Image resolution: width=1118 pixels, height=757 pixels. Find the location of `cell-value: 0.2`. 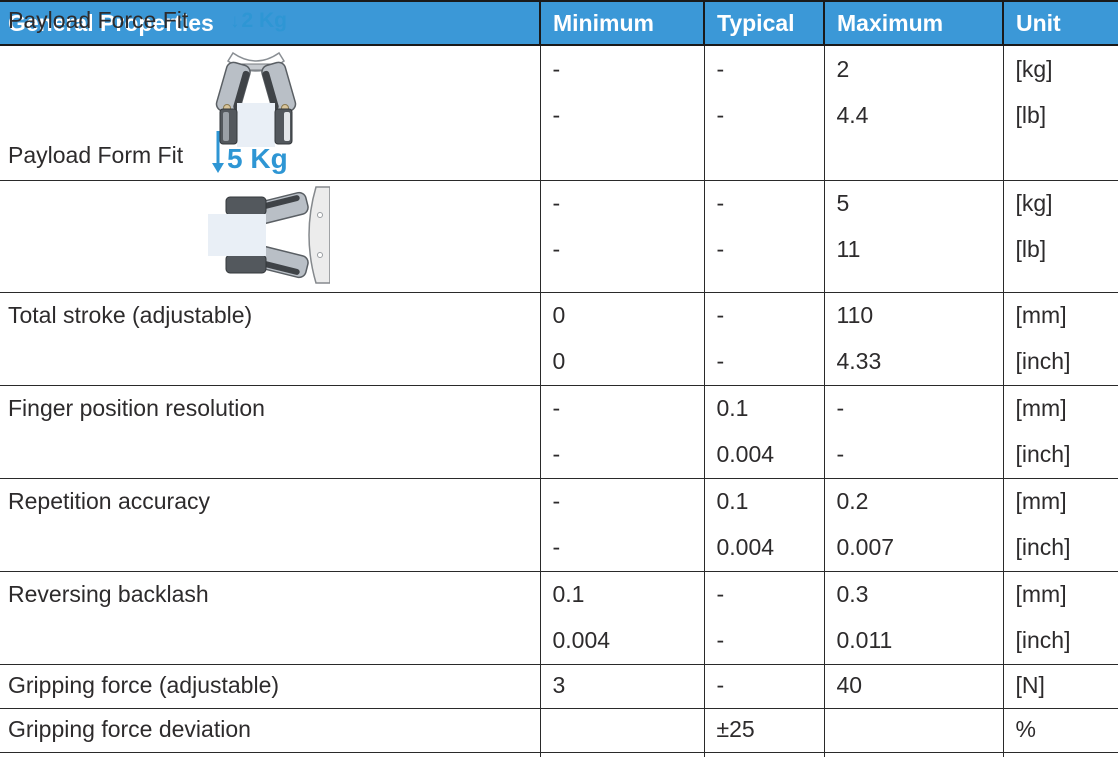

cell-value: 0.2 is located at coordinates (852, 501).